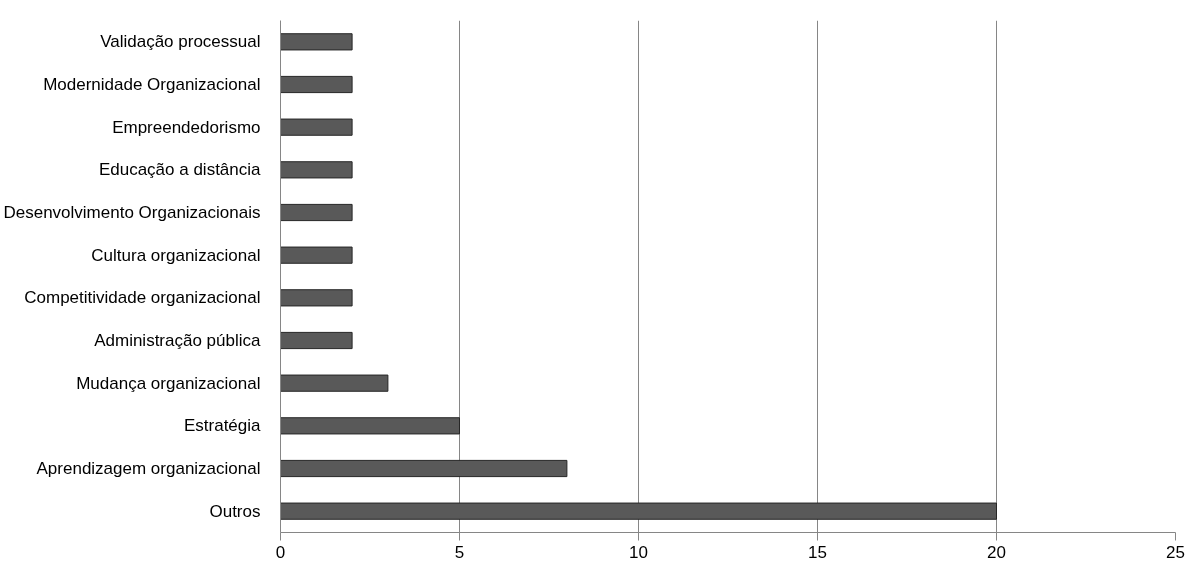 This screenshot has height=569, width=1197. What do you see at coordinates (638, 552) in the screenshot?
I see `x-tick-label: 10` at bounding box center [638, 552].